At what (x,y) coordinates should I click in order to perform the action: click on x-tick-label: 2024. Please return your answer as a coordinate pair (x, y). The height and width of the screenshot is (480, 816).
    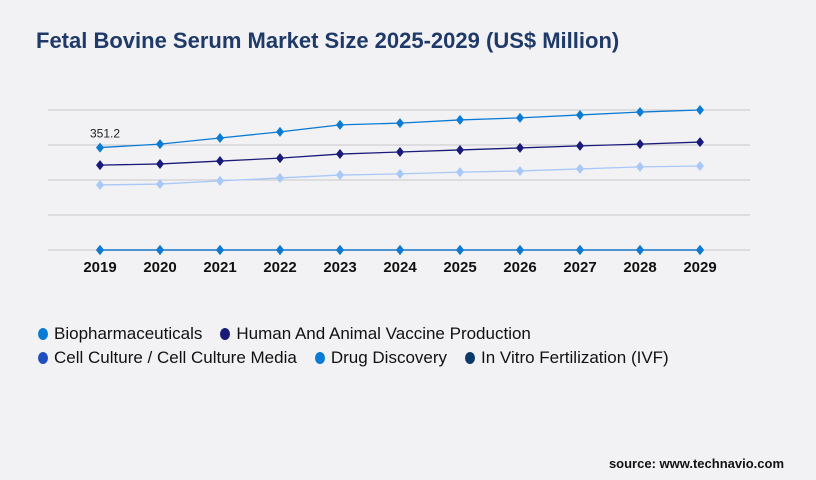
    Looking at the image, I should click on (400, 267).